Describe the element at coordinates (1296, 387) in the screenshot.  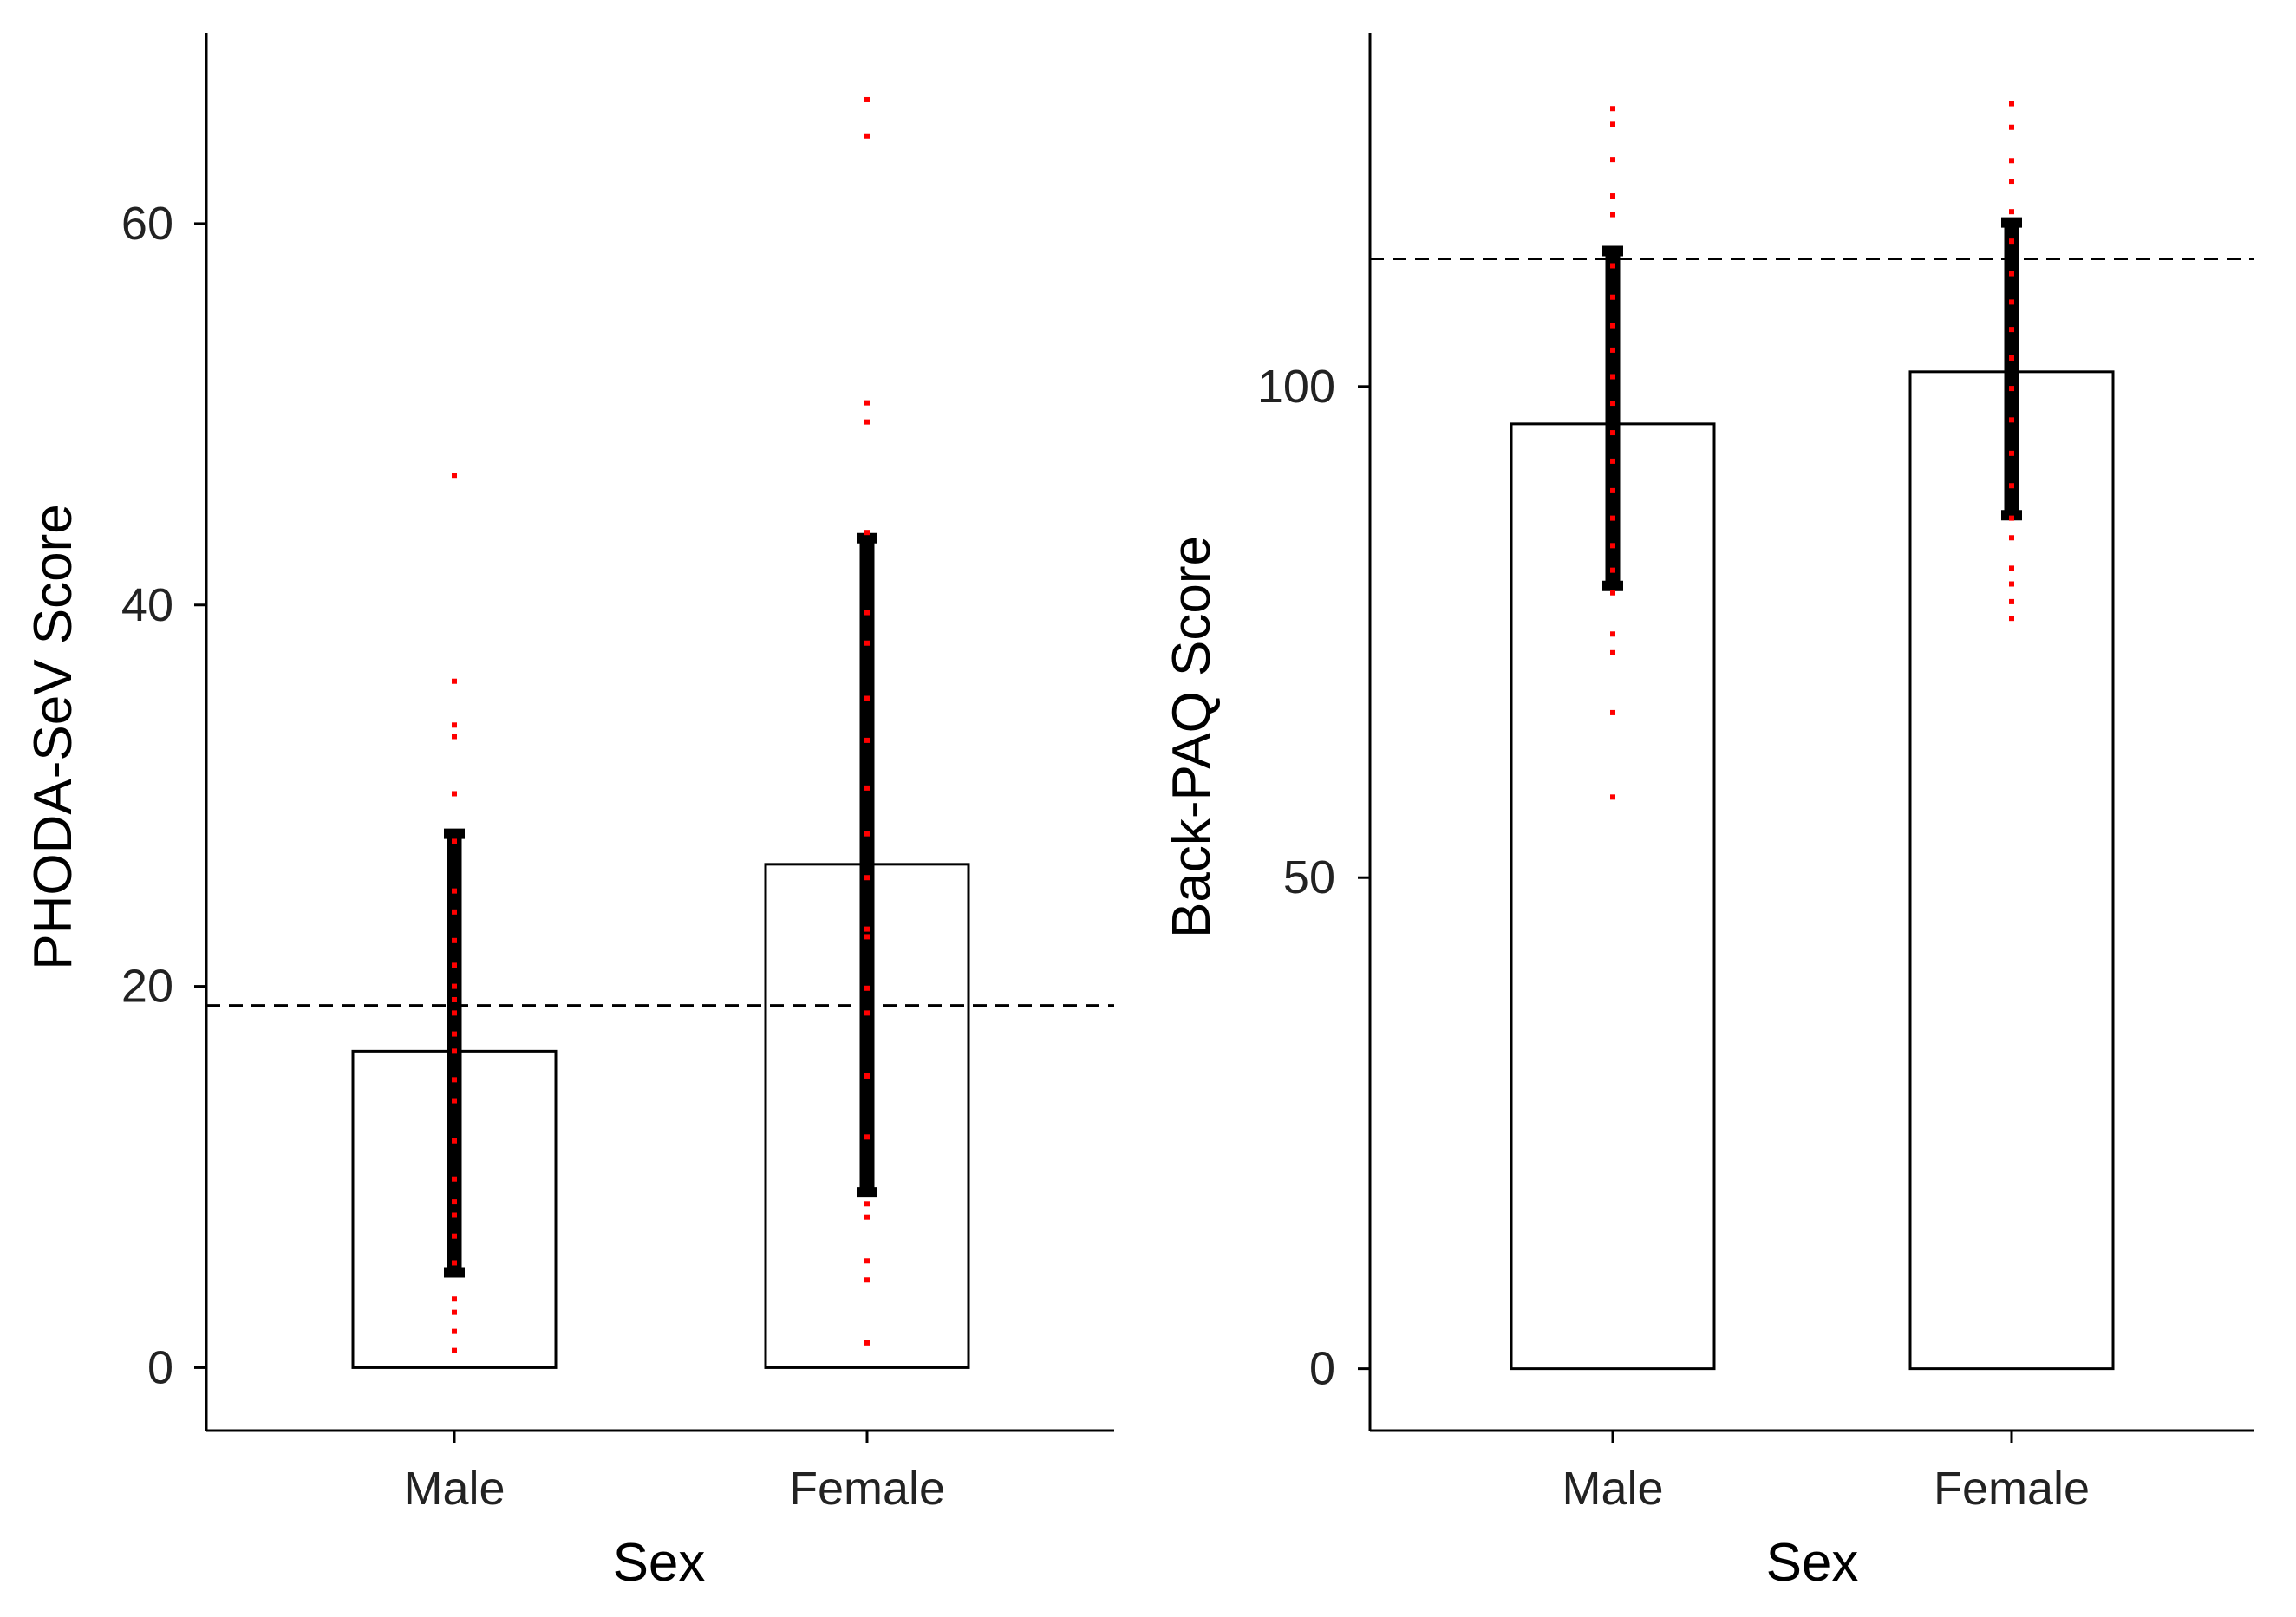
I see `y-tick-label: 100` at that location.